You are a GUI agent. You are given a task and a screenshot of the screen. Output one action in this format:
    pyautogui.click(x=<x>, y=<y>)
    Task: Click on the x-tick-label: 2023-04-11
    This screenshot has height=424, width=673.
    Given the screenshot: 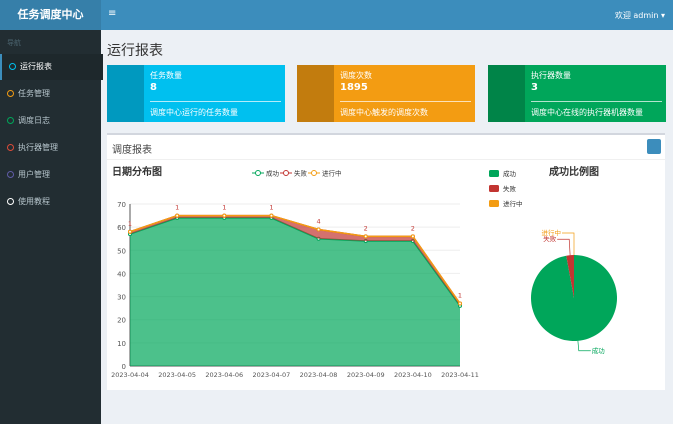 What is the action you would take?
    pyautogui.click(x=460, y=375)
    